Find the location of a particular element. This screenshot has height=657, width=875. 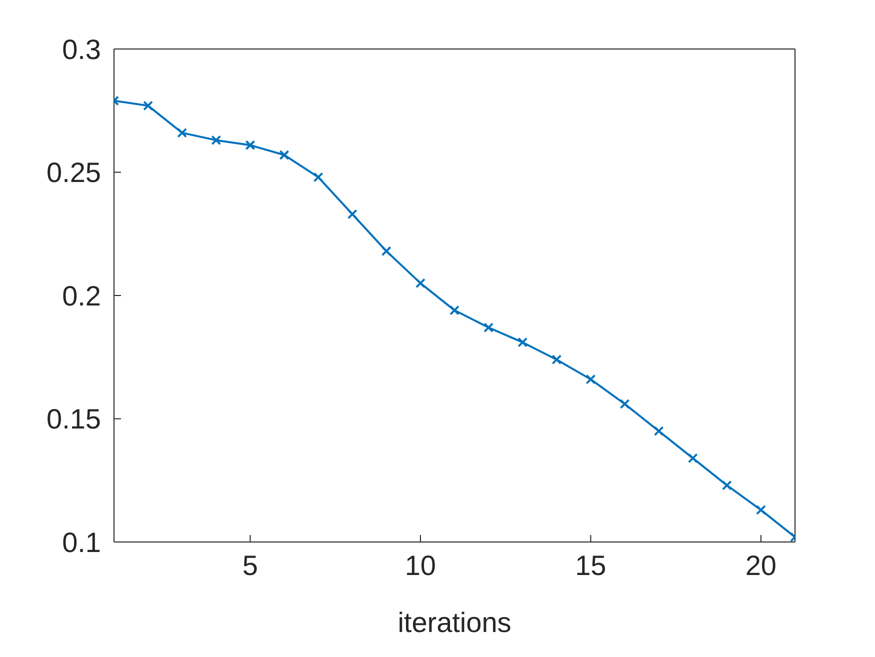

y-tick-label: 0.15 is located at coordinates (73, 419).